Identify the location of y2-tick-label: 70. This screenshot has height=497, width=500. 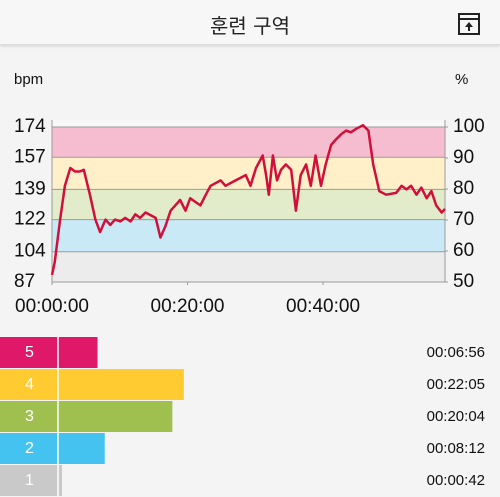
(463, 219).